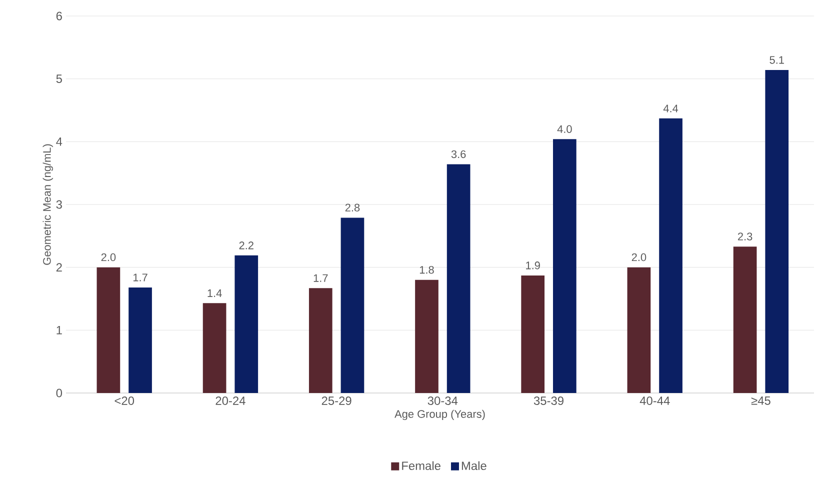 The image size is (818, 482). Describe the element at coordinates (47, 204) in the screenshot. I see `y-axis-title: Geometric Mean (ng/mL)` at that location.